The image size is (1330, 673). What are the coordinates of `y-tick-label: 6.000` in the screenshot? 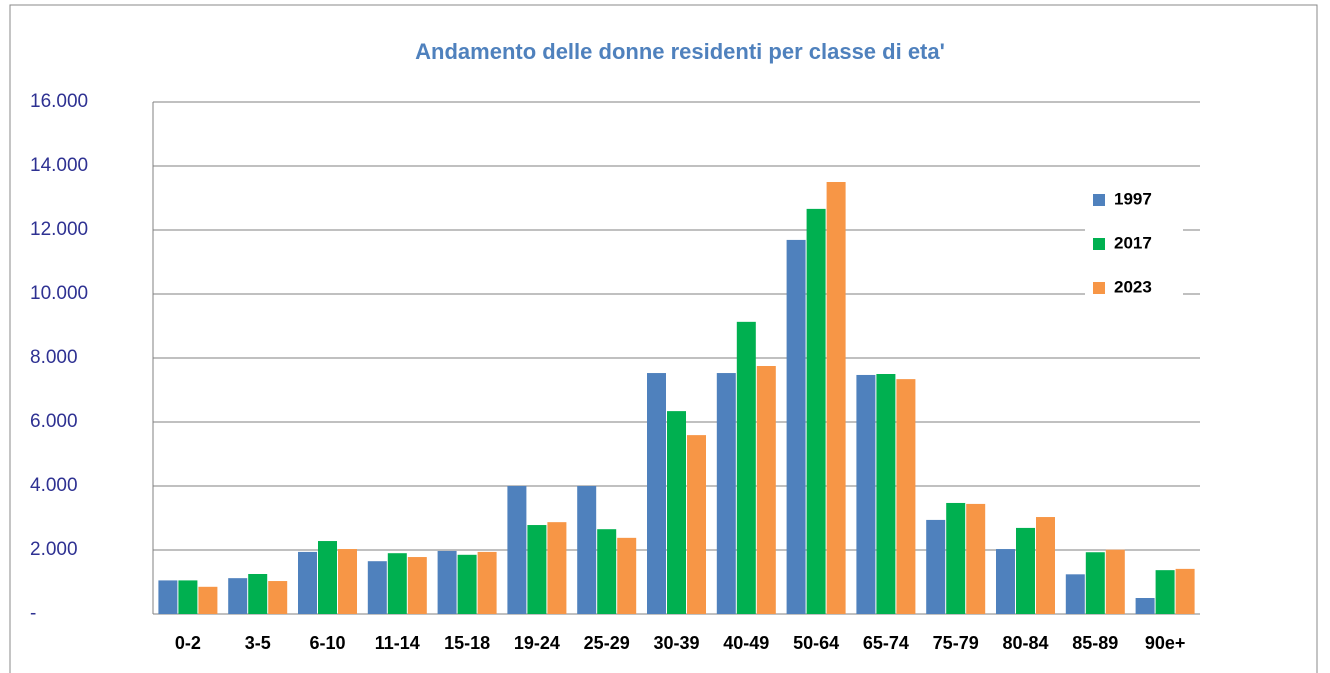 It's located at (54, 421).